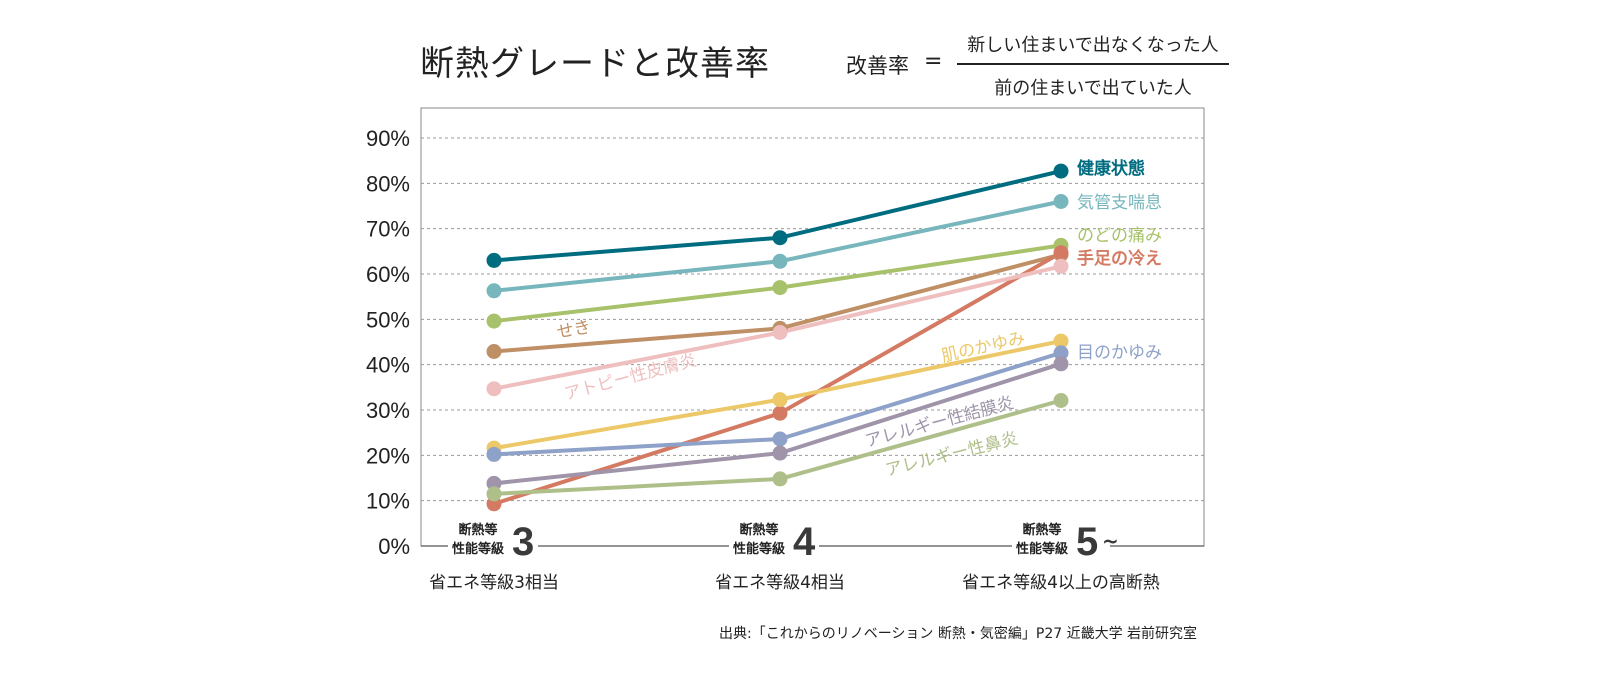 This screenshot has width=1600, height=676. I want to click on y-tick-label: 80%, so click(388, 183).